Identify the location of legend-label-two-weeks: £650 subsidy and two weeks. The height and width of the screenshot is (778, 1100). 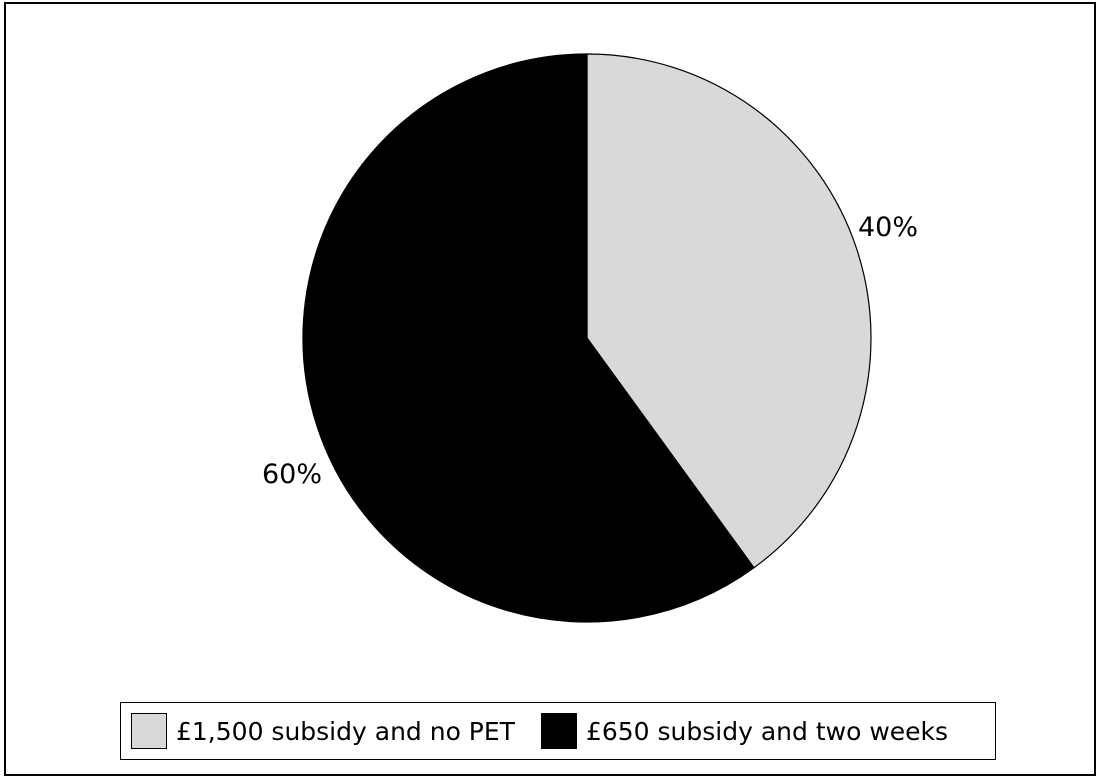
(767, 731).